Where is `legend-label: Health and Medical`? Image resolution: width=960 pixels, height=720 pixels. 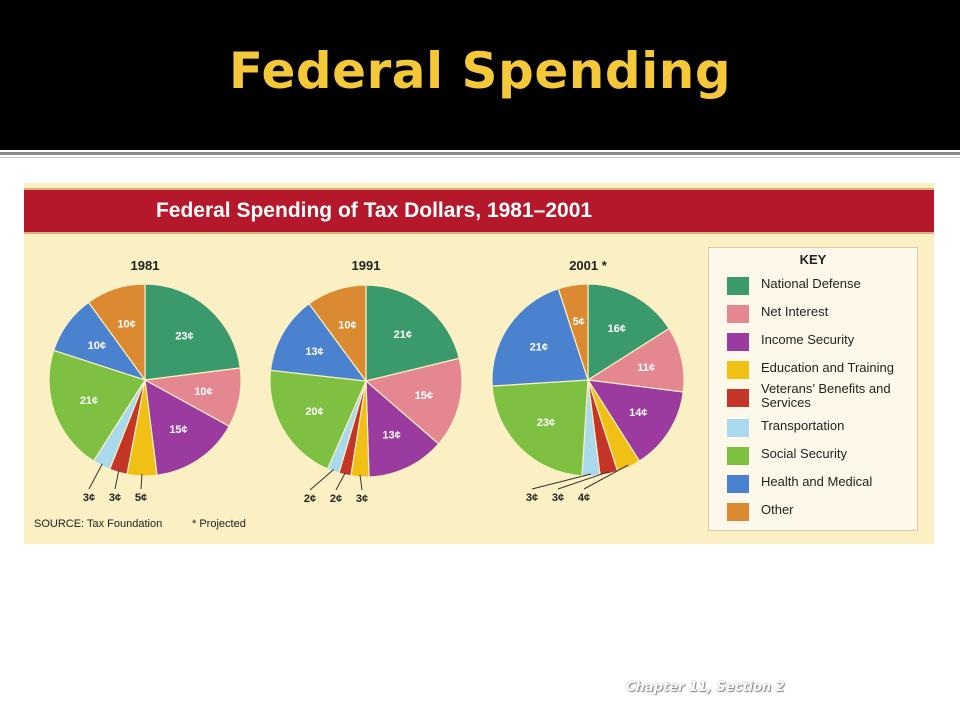 legend-label: Health and Medical is located at coordinates (817, 481).